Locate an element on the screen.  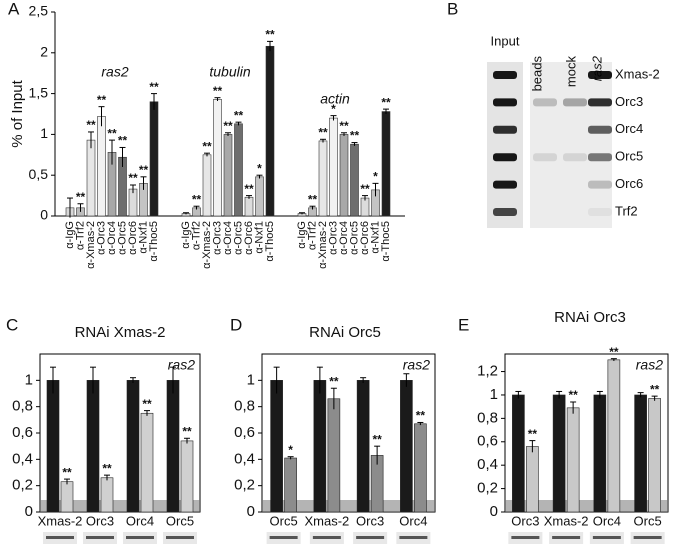
panel-label: B is located at coordinates (452, 9).